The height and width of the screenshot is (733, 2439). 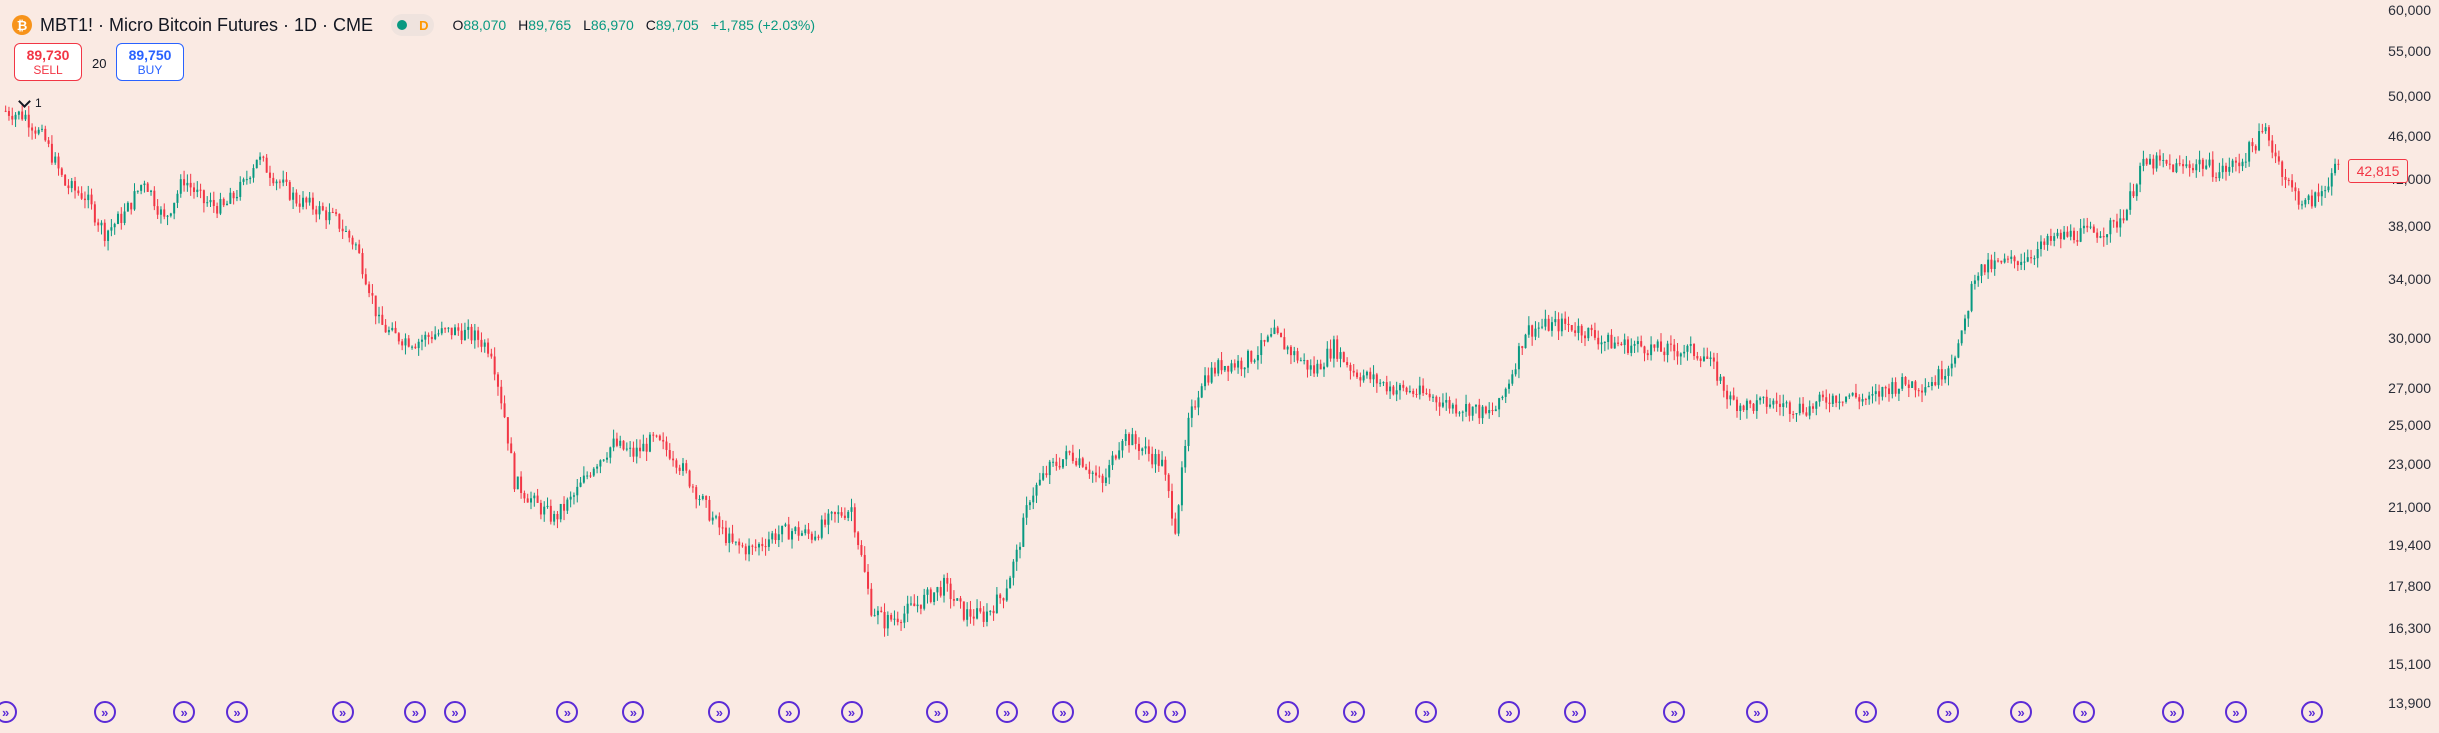 What do you see at coordinates (2409, 507) in the screenshot?
I see `price-tick-label: 21,000` at bounding box center [2409, 507].